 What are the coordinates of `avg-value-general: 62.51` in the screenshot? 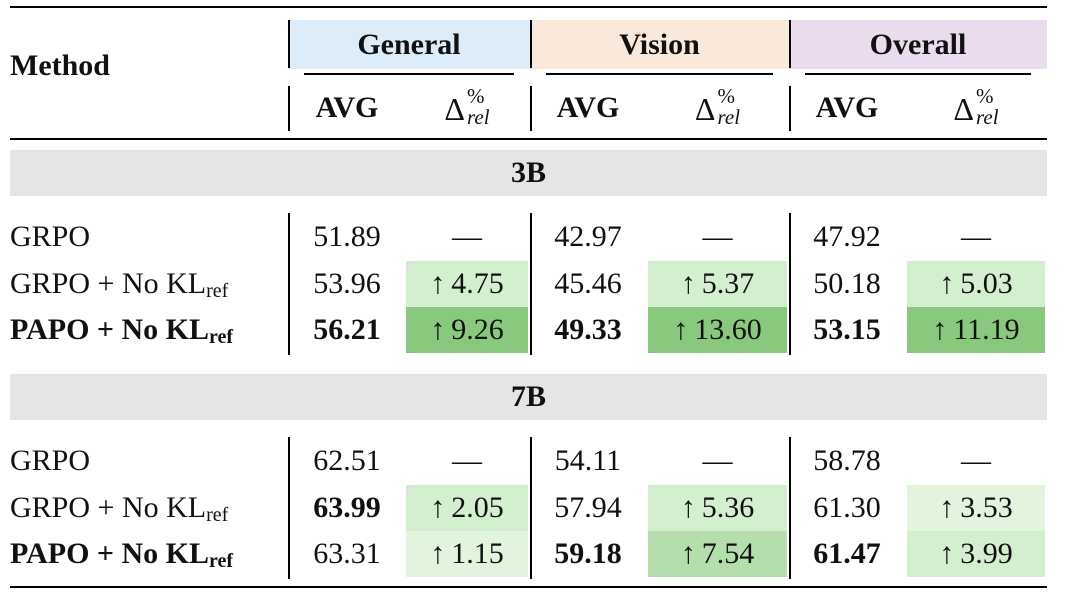 It's located at (347, 460).